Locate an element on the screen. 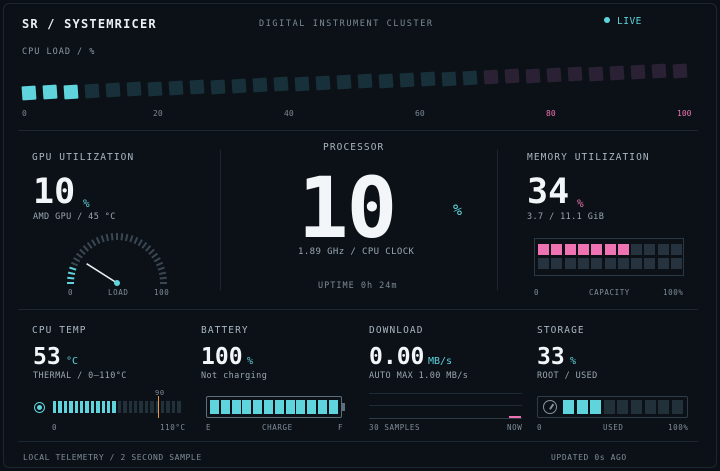  storage-unit: % is located at coordinates (573, 361).